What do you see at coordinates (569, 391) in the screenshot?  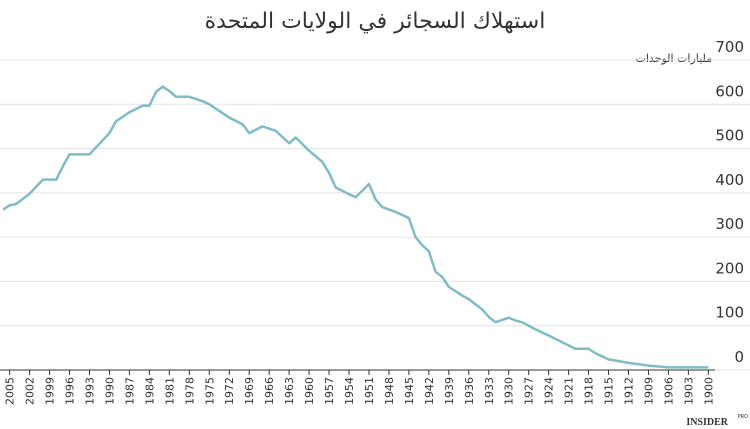 I see `x-tick-label: 1921` at bounding box center [569, 391].